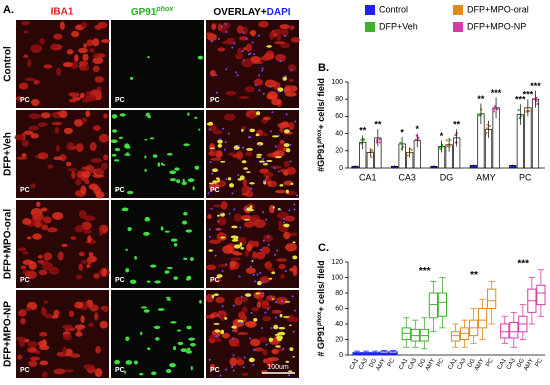 The image size is (550, 385). Describe the element at coordinates (323, 68) in the screenshot. I see `panel-label: B.` at that location.